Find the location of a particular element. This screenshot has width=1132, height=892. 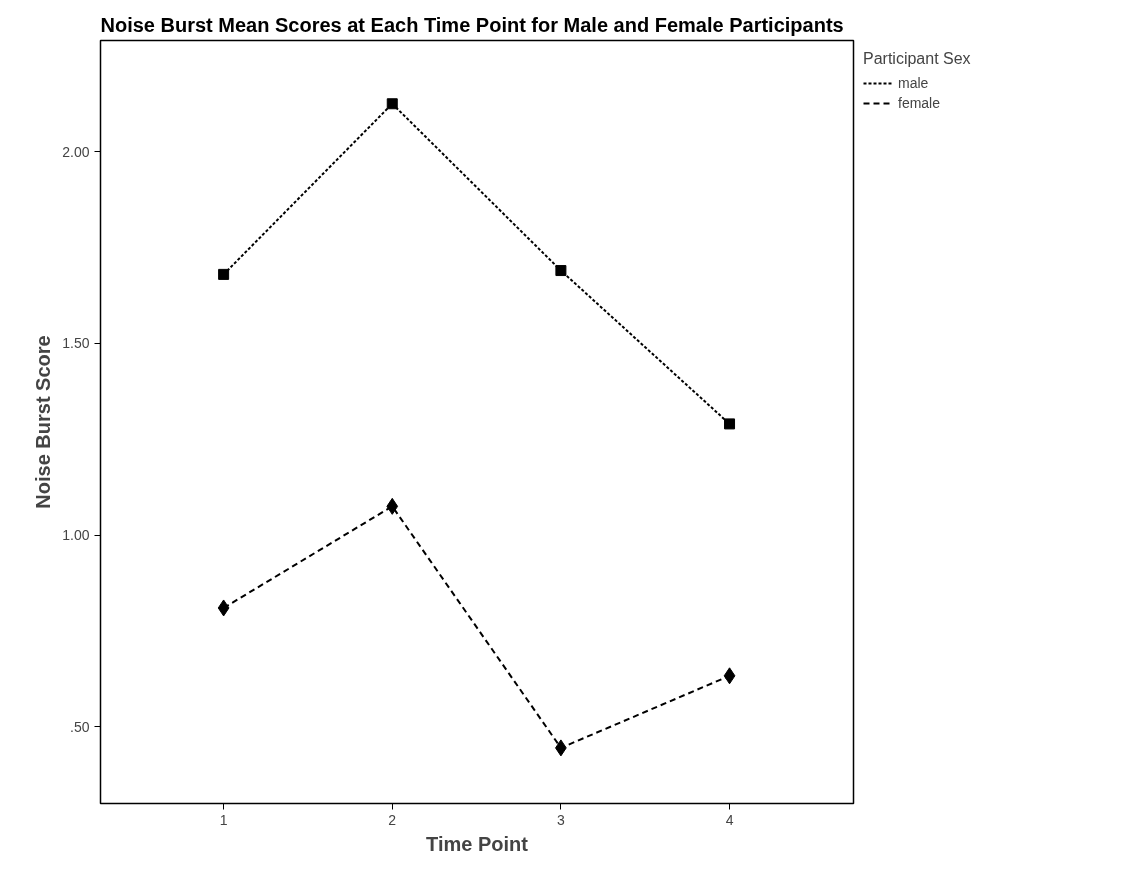

x-axis-title: Time Point is located at coordinates (477, 843).